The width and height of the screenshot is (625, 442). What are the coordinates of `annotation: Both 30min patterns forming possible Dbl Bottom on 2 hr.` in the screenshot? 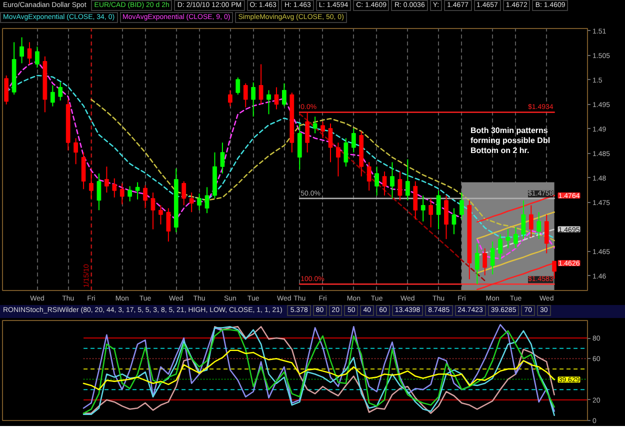 It's located at (510, 141).